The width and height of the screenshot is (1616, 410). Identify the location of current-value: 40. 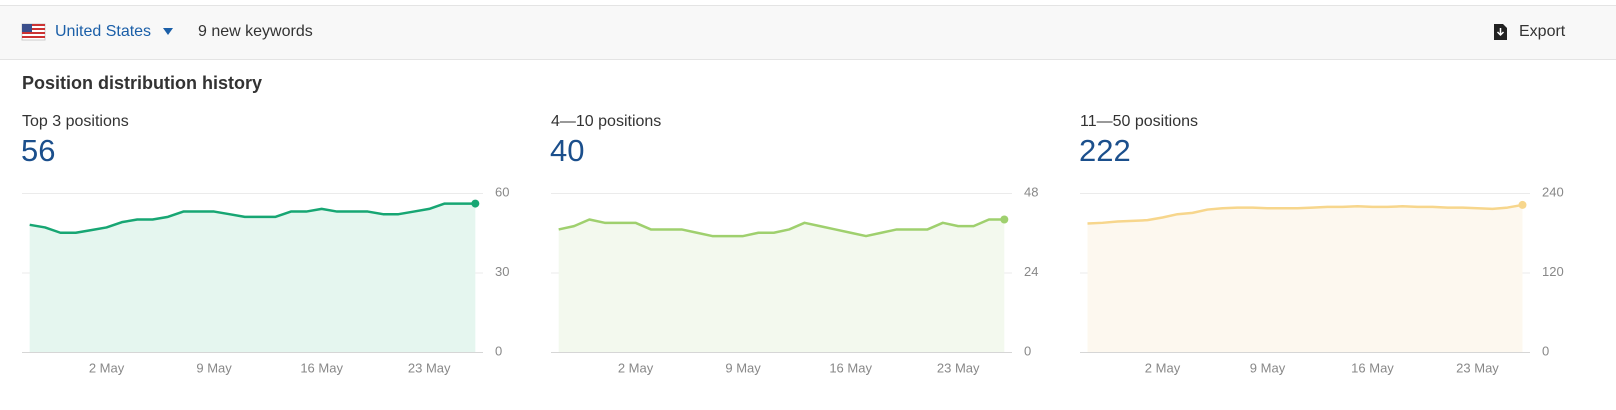
(567, 150).